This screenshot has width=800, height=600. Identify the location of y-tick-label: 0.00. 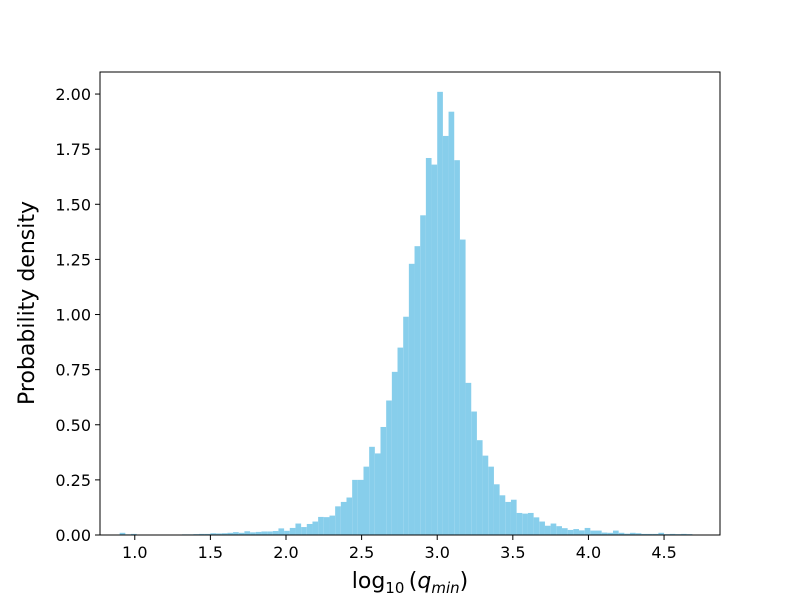
(73, 535).